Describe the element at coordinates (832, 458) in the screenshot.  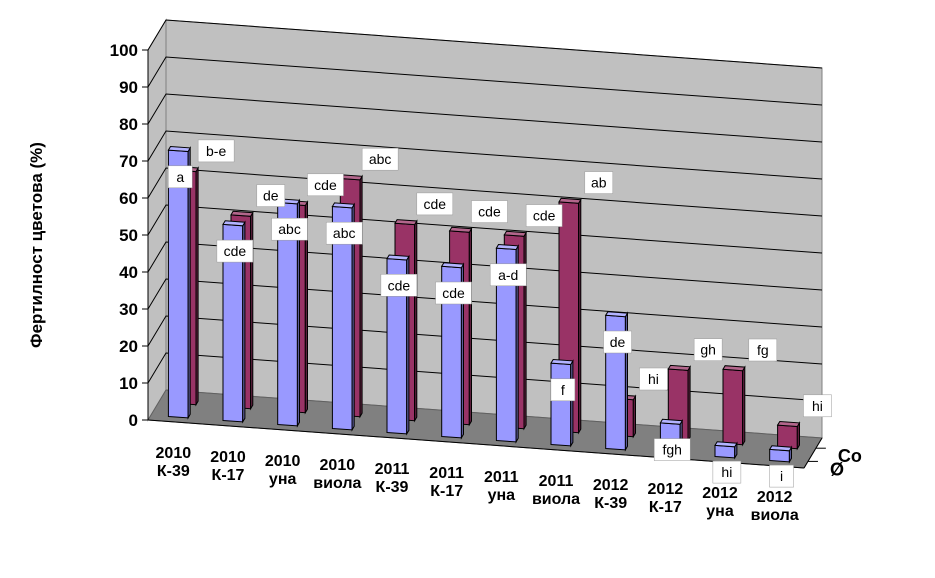
I see `series-axis-labels: CoØ` at that location.